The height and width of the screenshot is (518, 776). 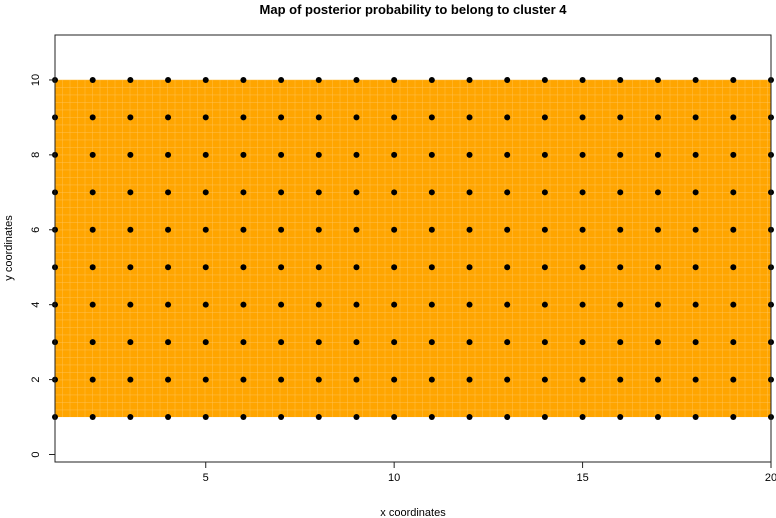 I want to click on y-tick-label: 2, so click(x=36, y=380).